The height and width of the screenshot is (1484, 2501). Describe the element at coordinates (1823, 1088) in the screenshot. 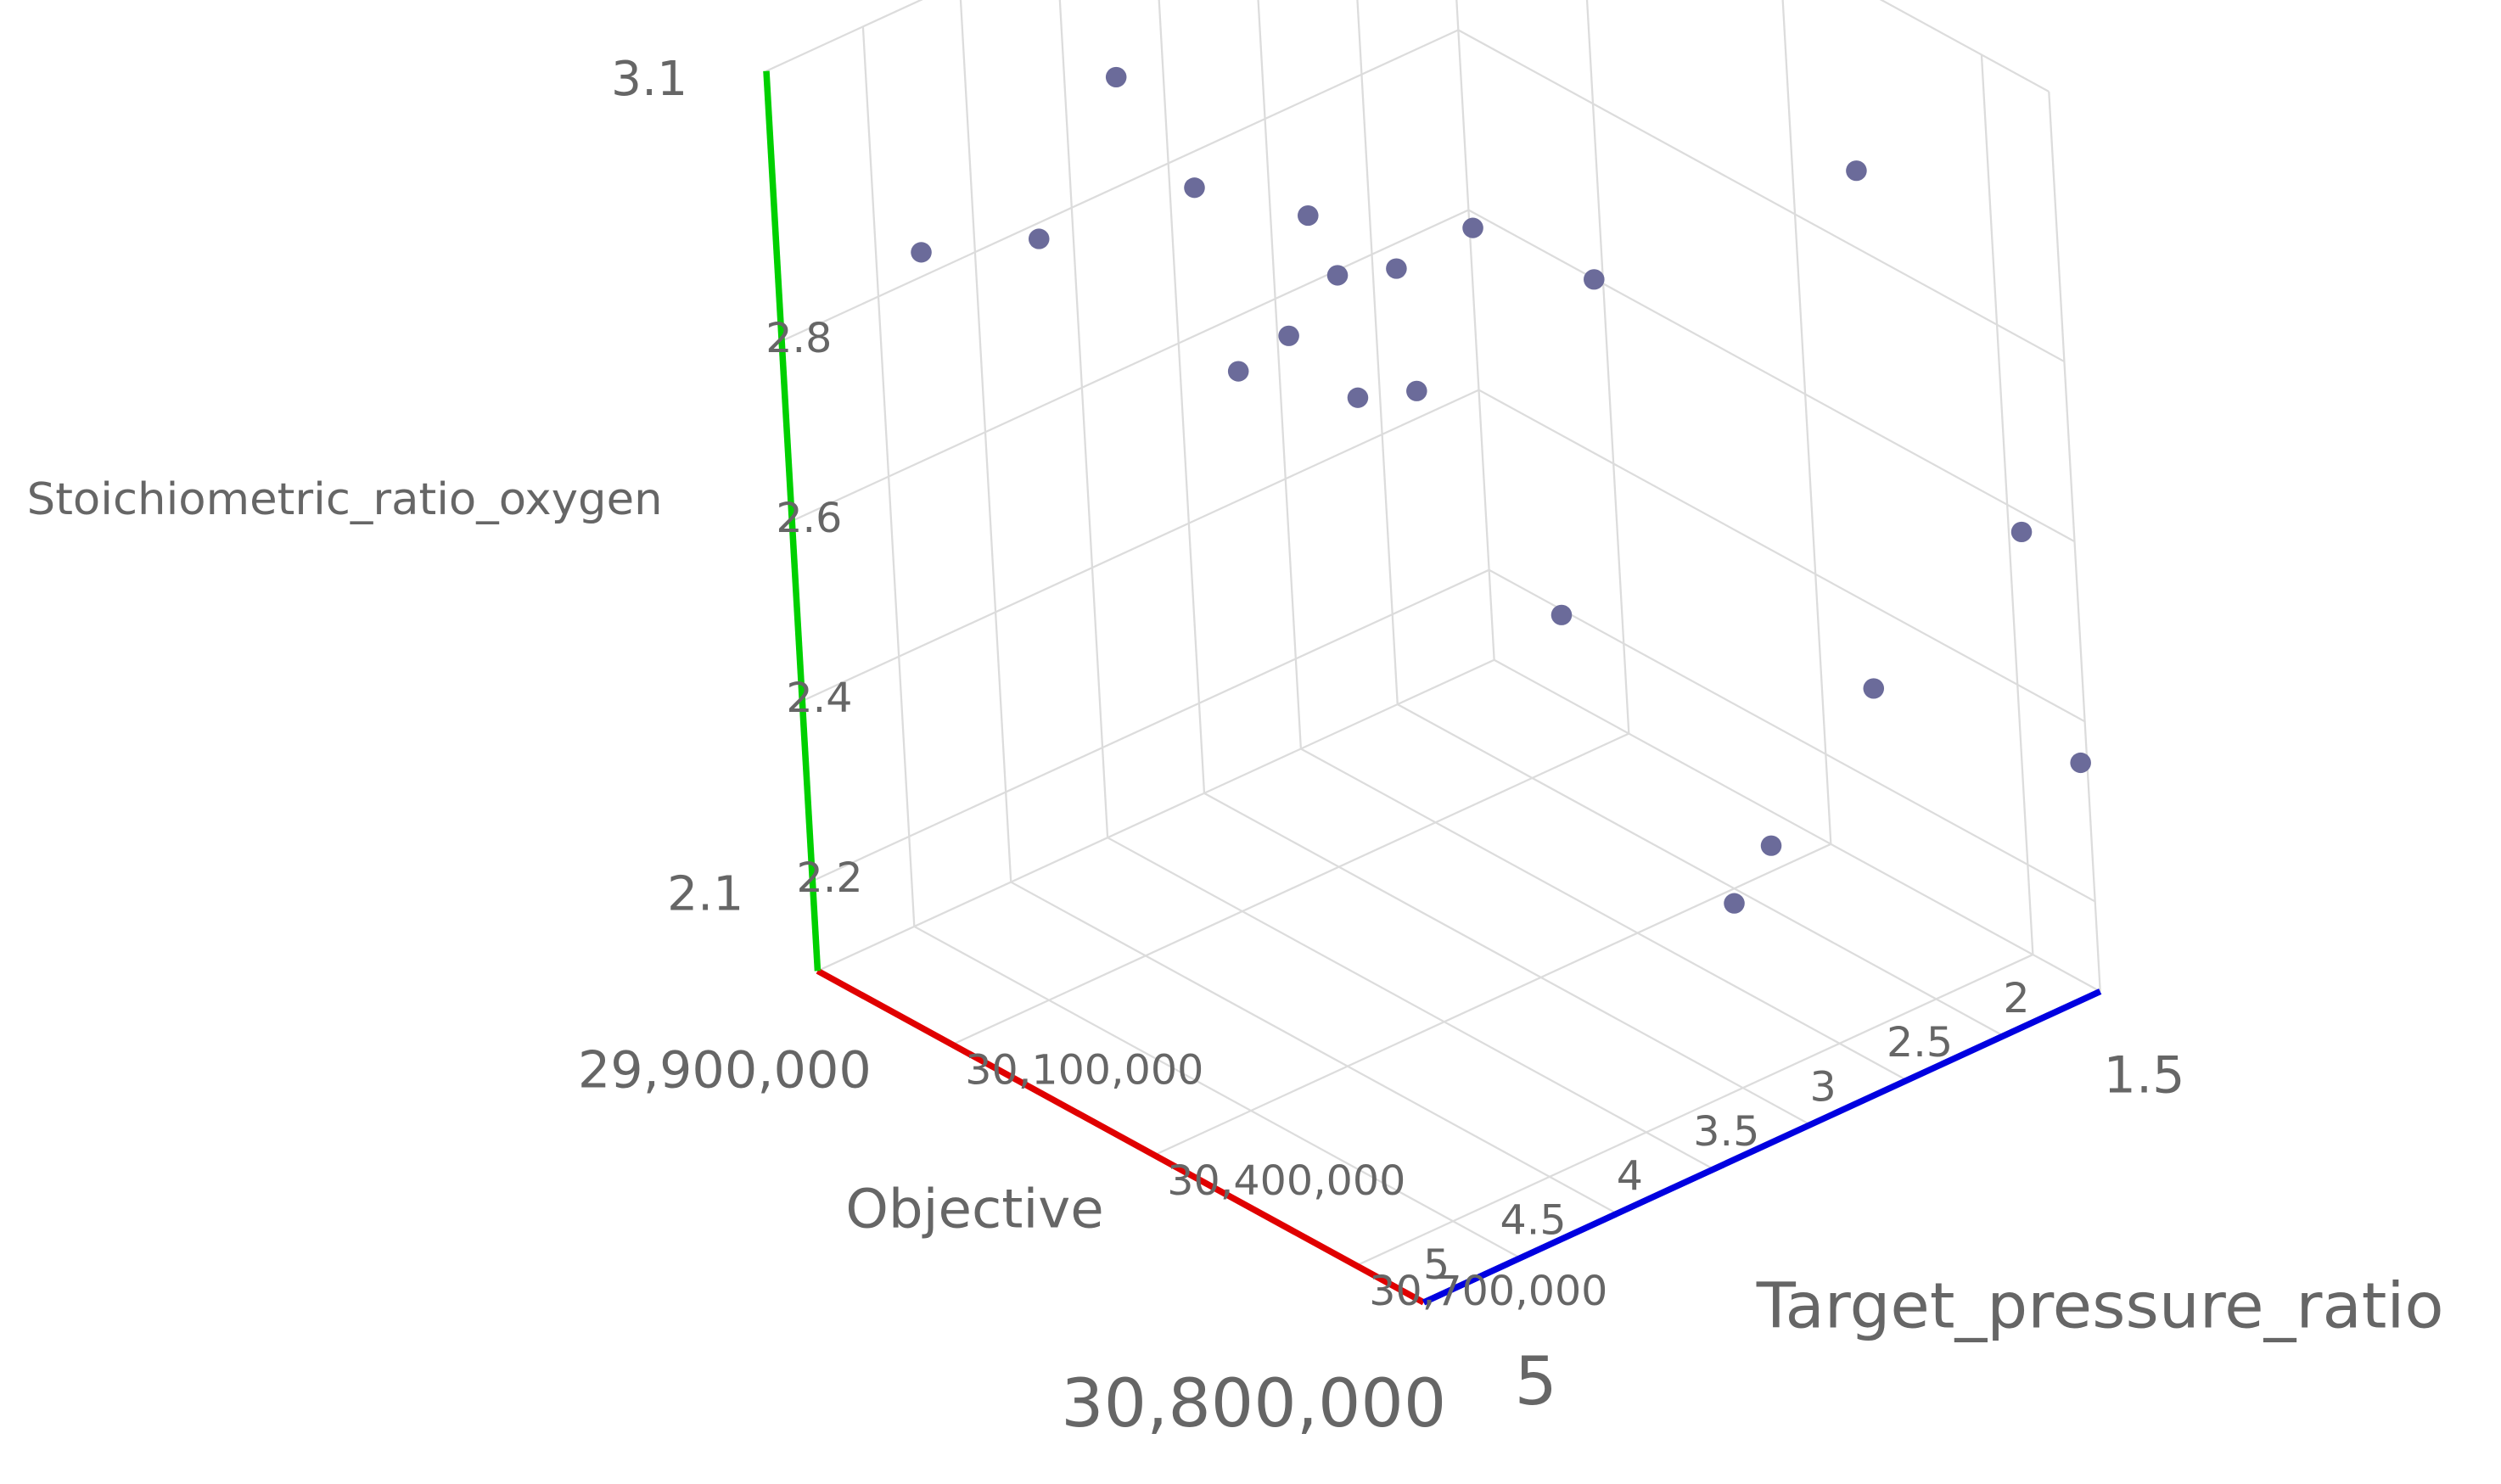

I see `y-tick-label: 3` at that location.